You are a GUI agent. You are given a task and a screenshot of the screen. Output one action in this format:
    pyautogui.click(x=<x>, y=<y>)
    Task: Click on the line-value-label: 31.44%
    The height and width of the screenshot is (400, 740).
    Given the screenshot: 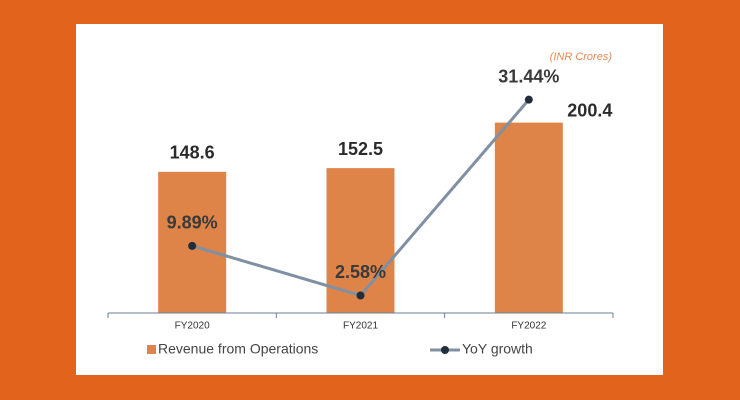 What is the action you would take?
    pyautogui.click(x=528, y=76)
    